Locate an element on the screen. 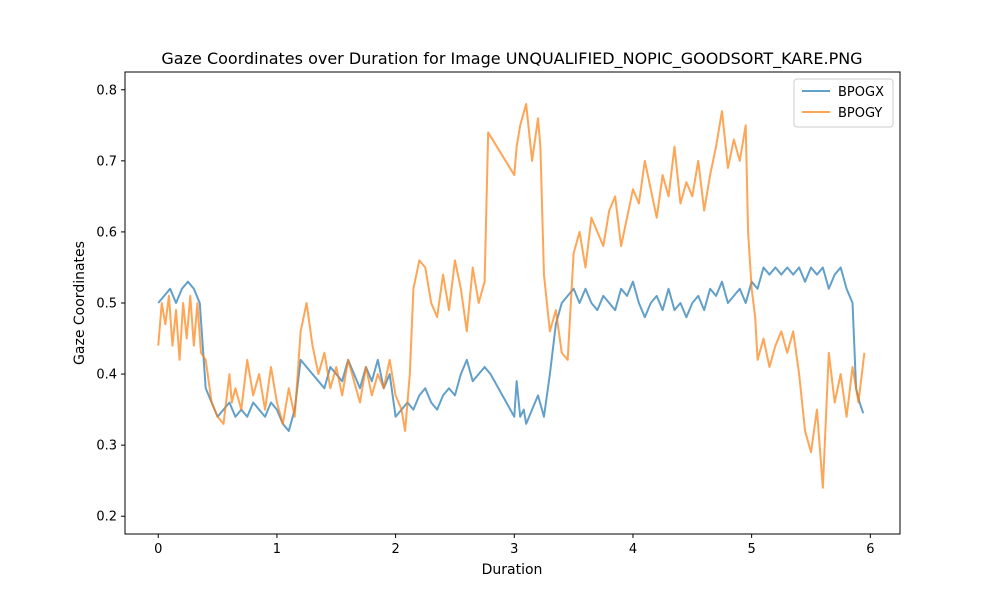 The width and height of the screenshot is (1000, 604). x-axis-ticks: 0 1 2 3 4 5 6 is located at coordinates (514, 545).